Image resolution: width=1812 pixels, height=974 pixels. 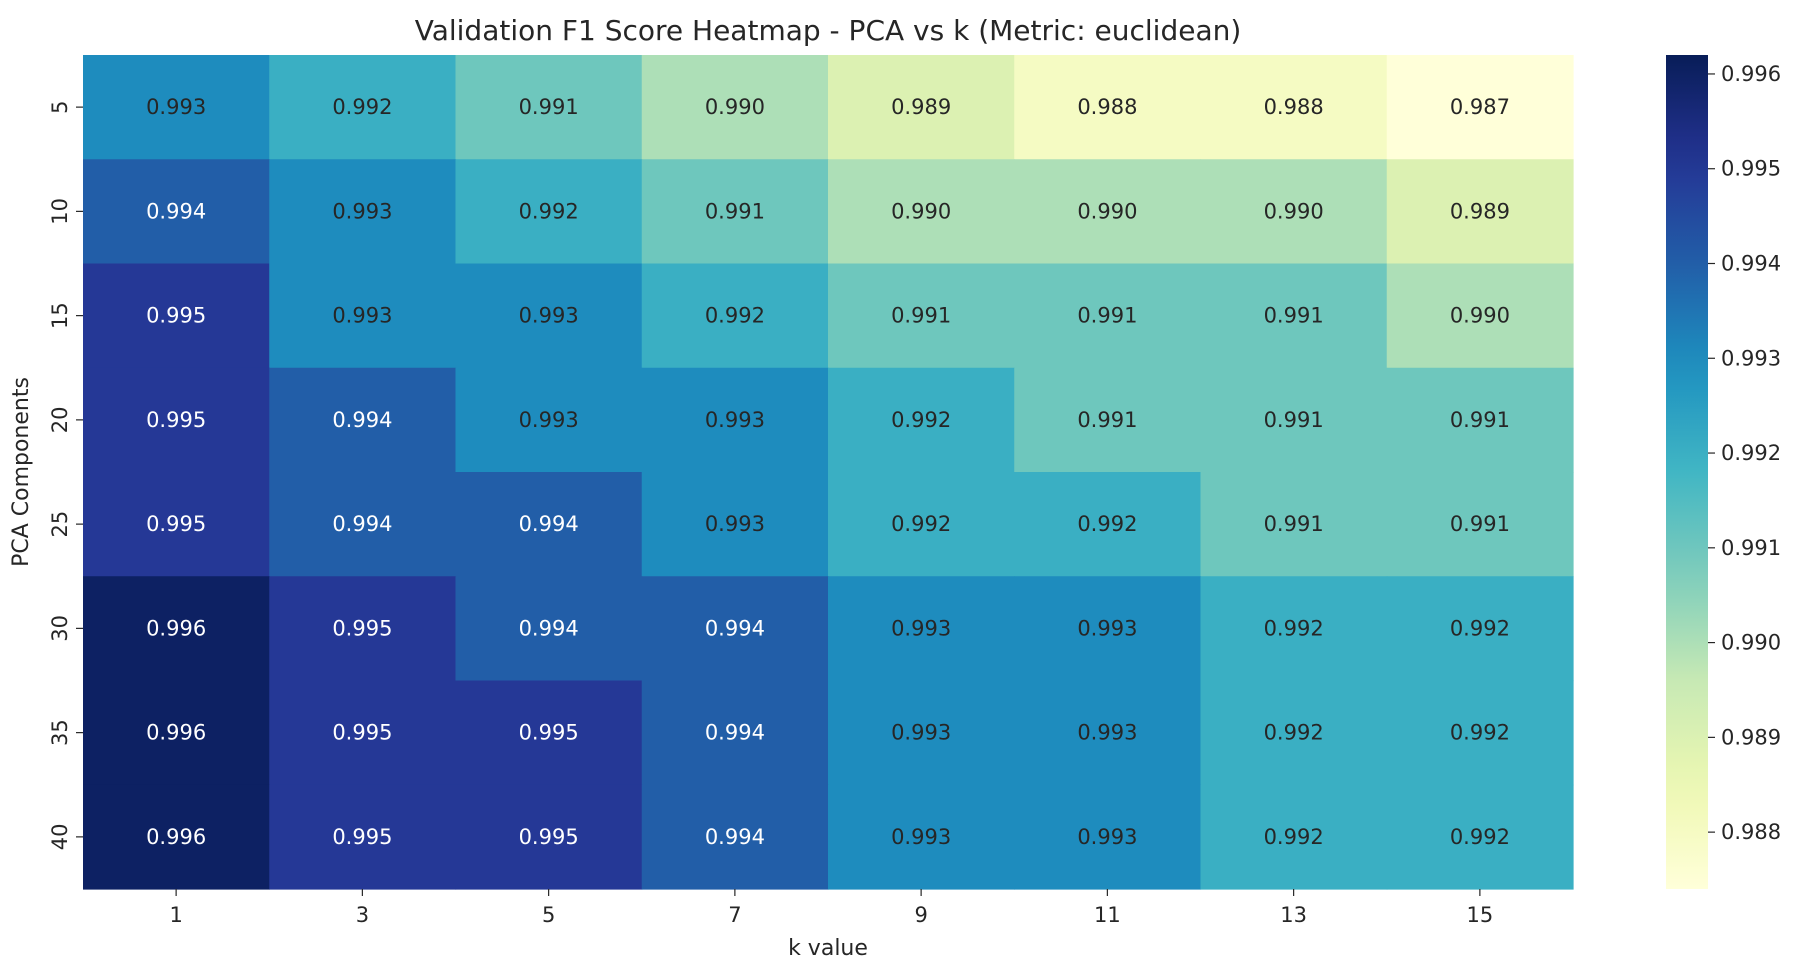 I want to click on y-tick-label: 15, so click(x=60, y=315).